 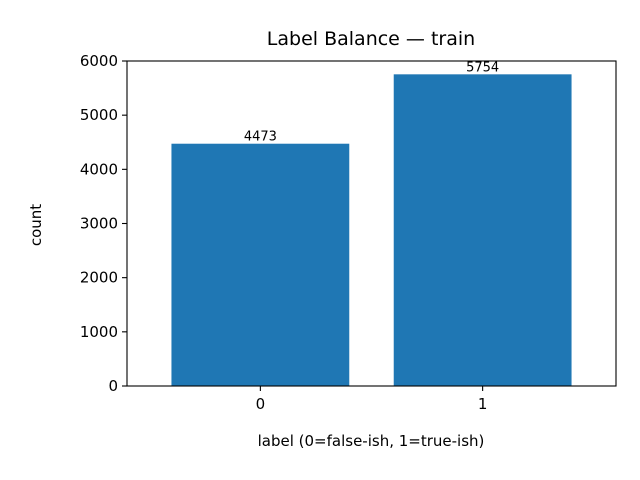 What do you see at coordinates (113, 386) in the screenshot?
I see `y-tick-label-0: 0` at bounding box center [113, 386].